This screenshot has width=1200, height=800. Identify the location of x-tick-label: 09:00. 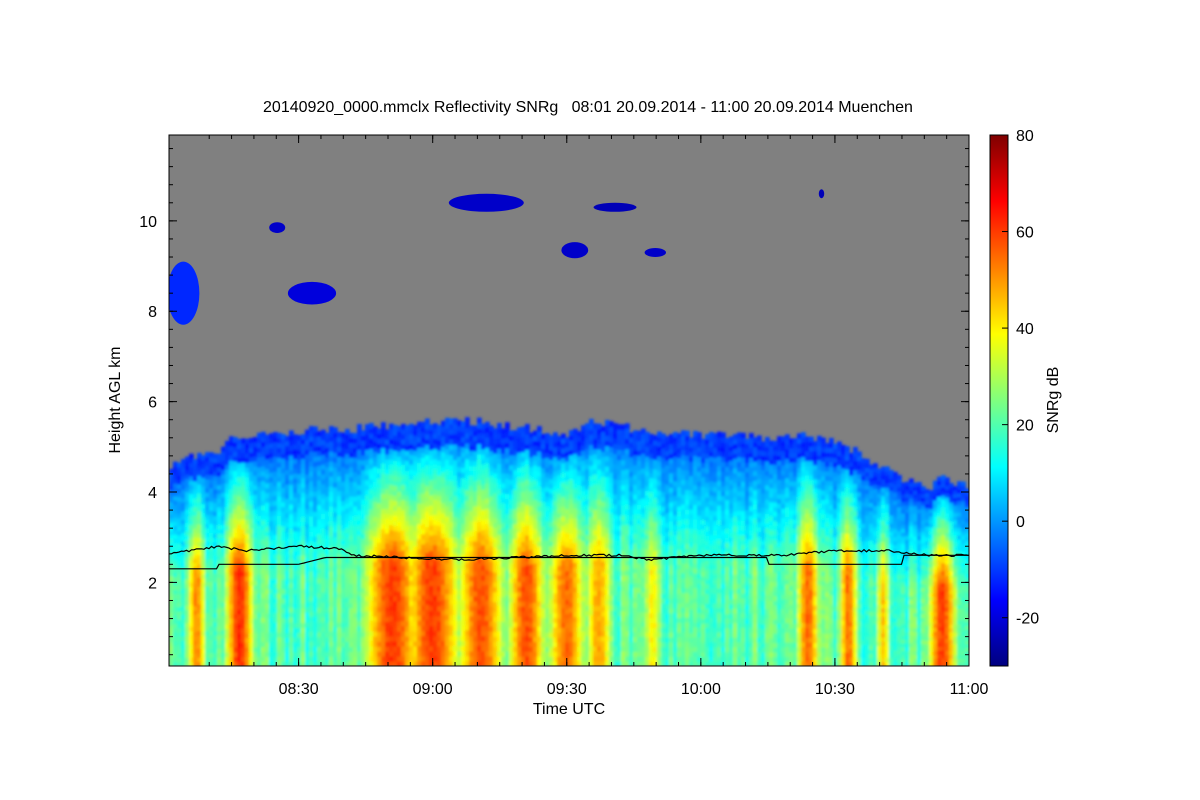
(433, 689).